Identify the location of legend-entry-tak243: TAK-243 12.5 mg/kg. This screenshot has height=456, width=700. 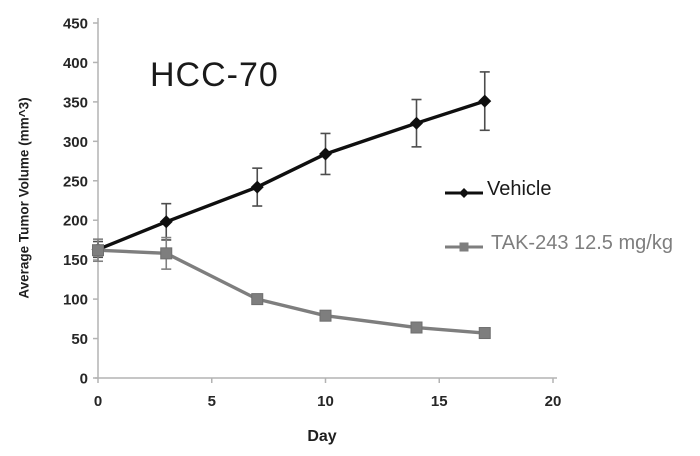
(558, 243).